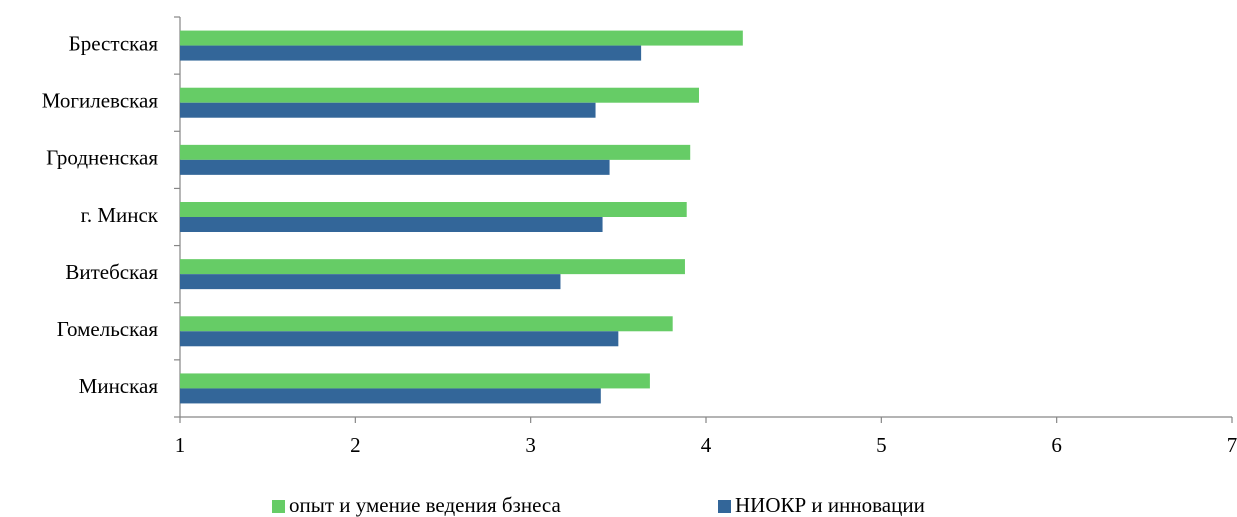 This screenshot has width=1237, height=517. I want to click on y-tick-label: Гомельская, so click(108, 329).